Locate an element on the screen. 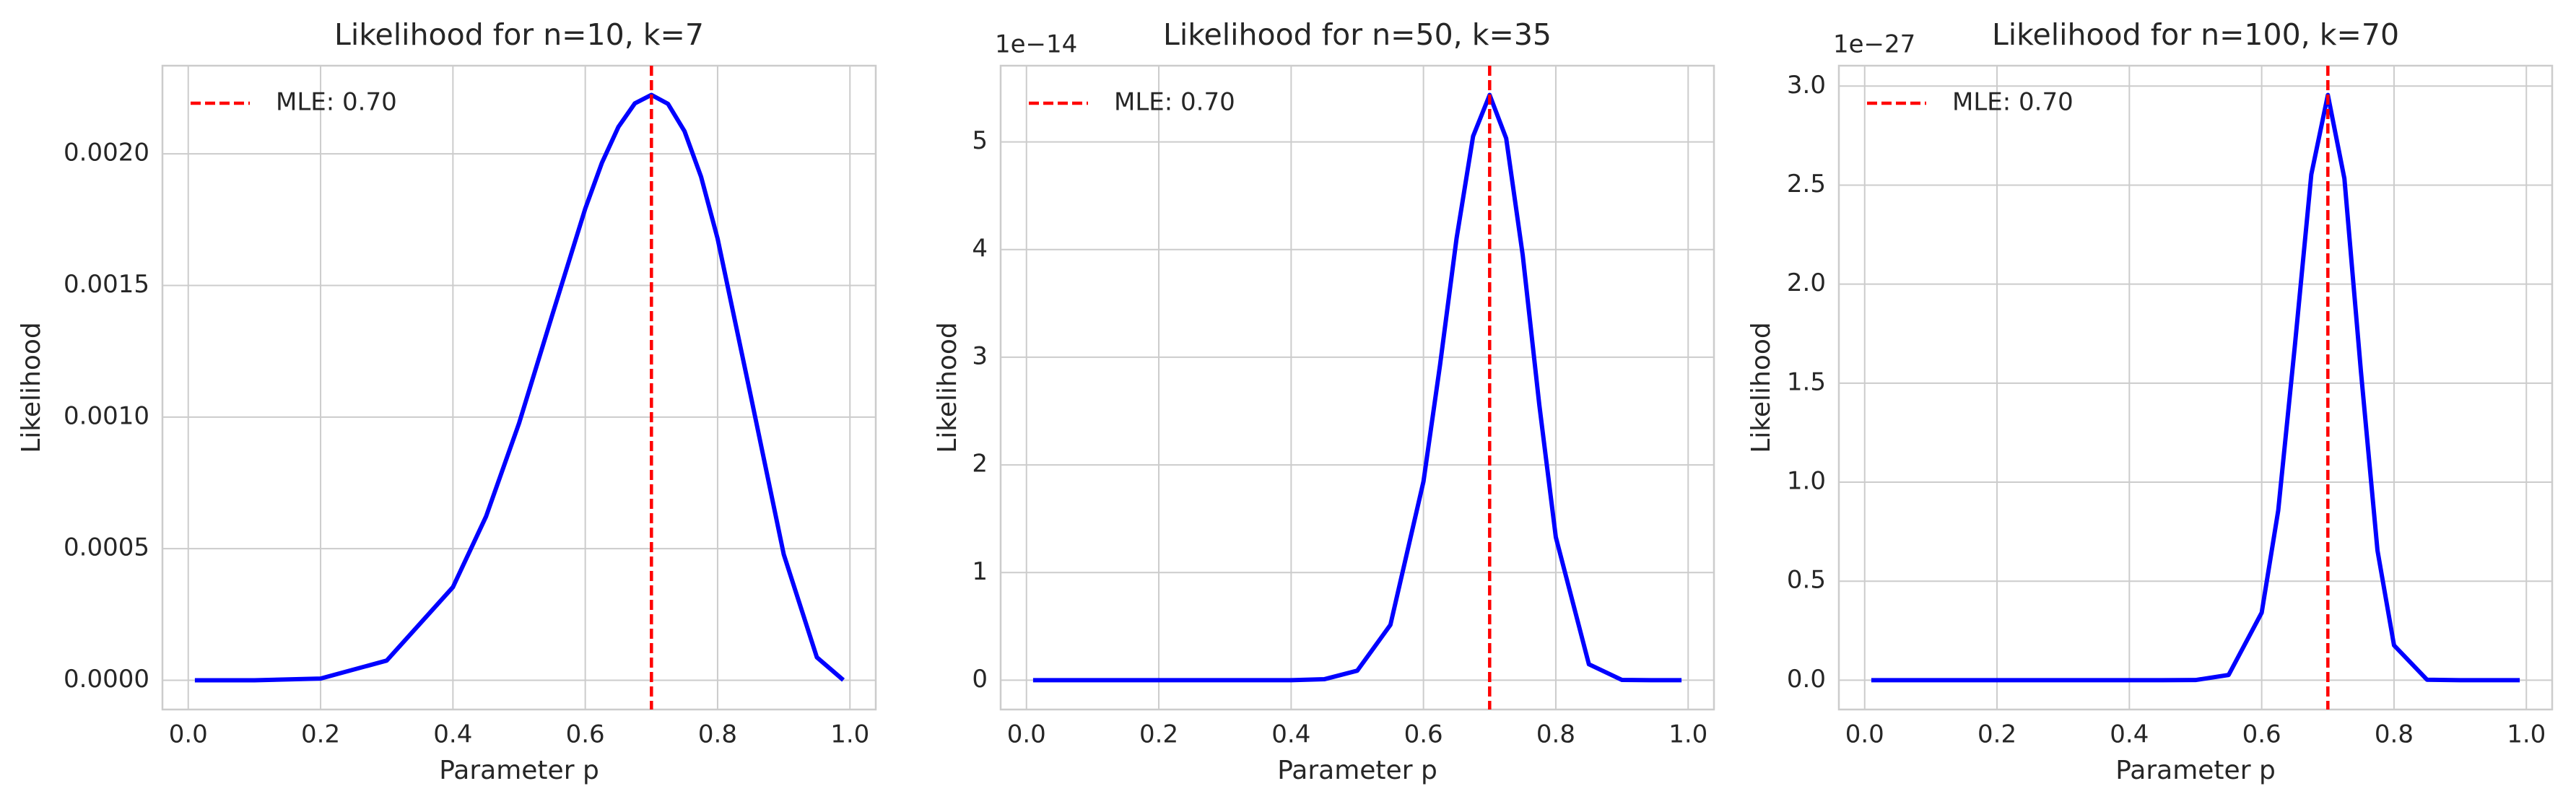 This screenshot has height=812, width=2576. y-tick-label: 0.0010 is located at coordinates (106, 415).